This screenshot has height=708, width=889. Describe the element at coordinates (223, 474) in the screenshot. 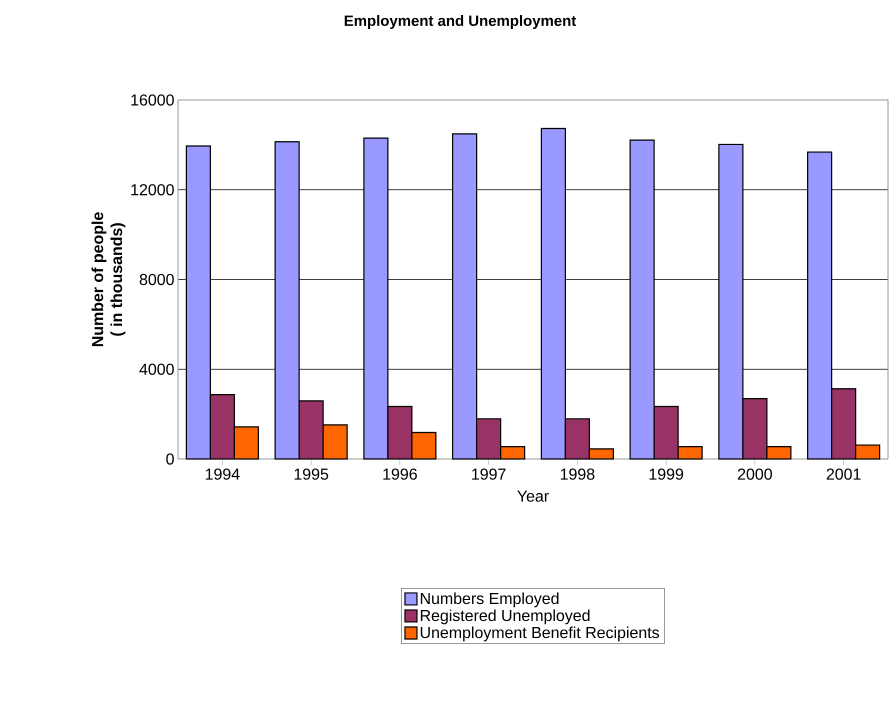

I see `x-tick-label: 1994` at that location.